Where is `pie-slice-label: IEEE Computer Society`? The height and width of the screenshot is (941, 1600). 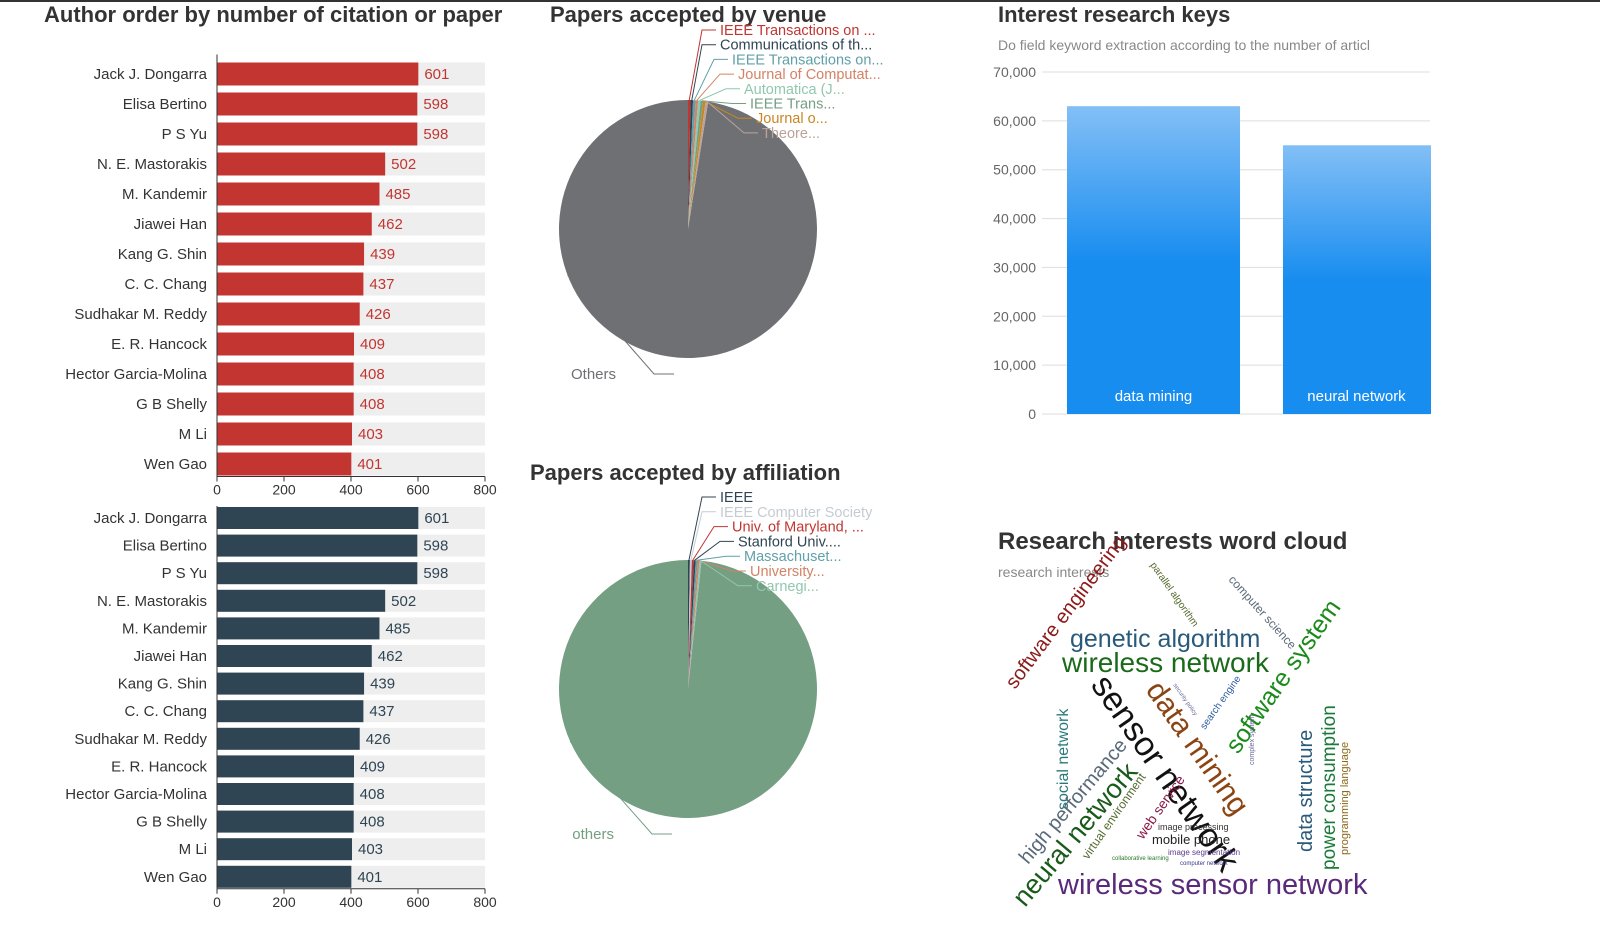 pie-slice-label: IEEE Computer Society is located at coordinates (796, 513).